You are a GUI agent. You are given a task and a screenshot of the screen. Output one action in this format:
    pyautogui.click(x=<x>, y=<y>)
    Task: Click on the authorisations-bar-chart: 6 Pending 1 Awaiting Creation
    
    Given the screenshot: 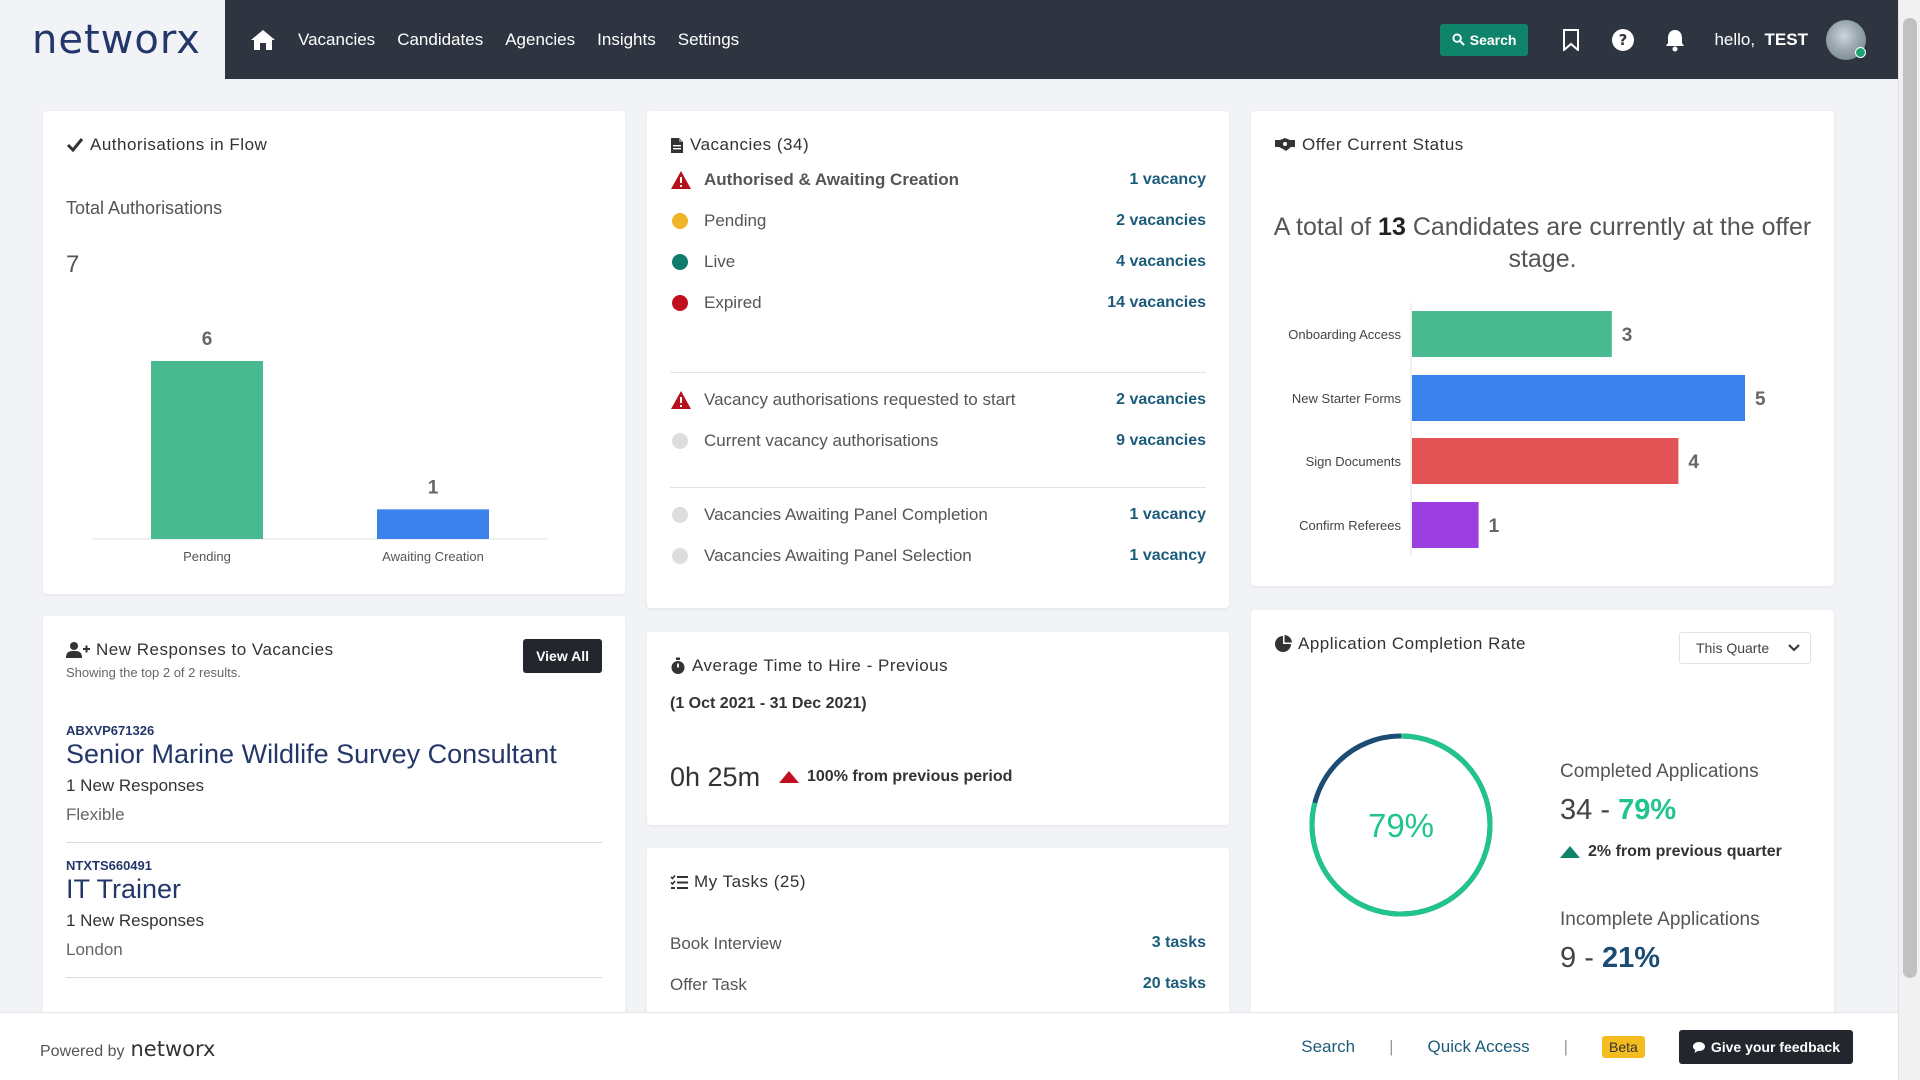 What is the action you would take?
    pyautogui.click(x=320, y=446)
    